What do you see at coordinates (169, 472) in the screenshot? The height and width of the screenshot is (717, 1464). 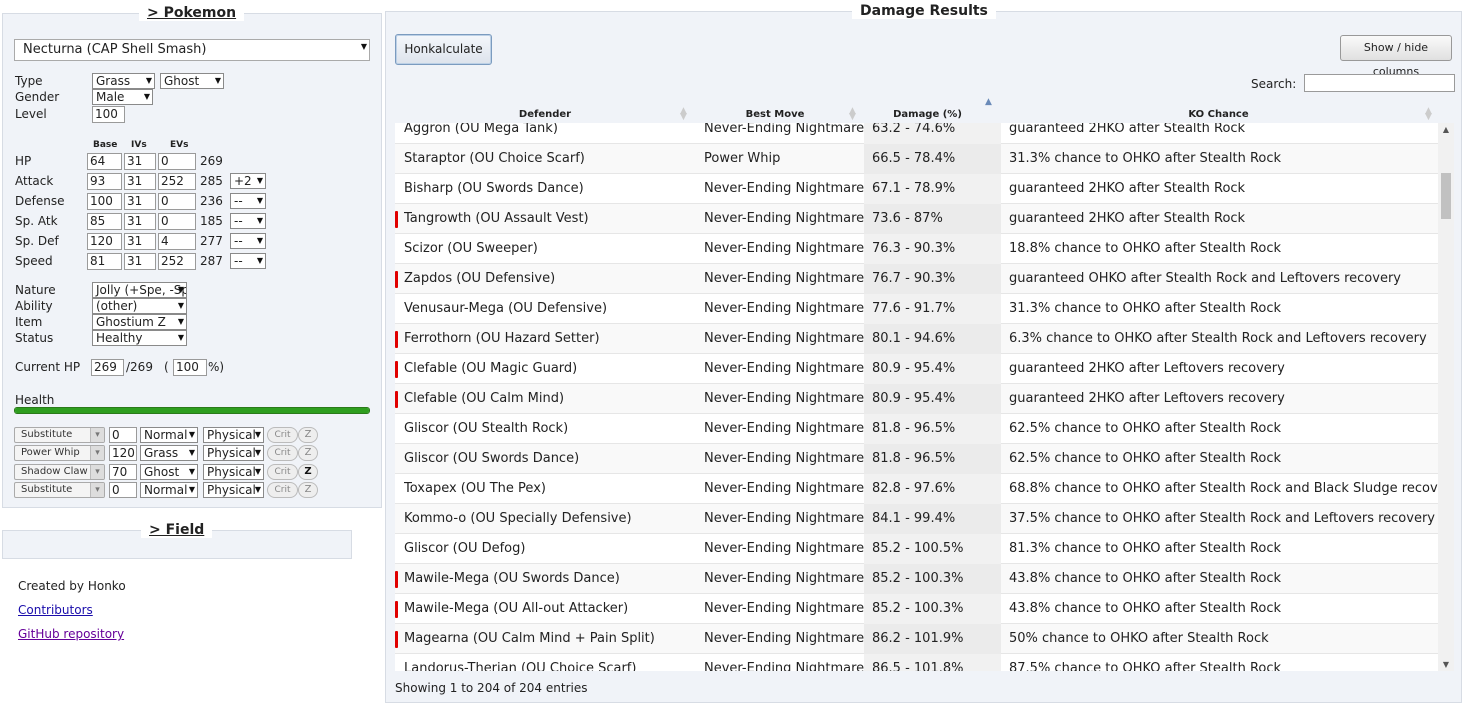 I see `move-type-select-3: Ghost` at bounding box center [169, 472].